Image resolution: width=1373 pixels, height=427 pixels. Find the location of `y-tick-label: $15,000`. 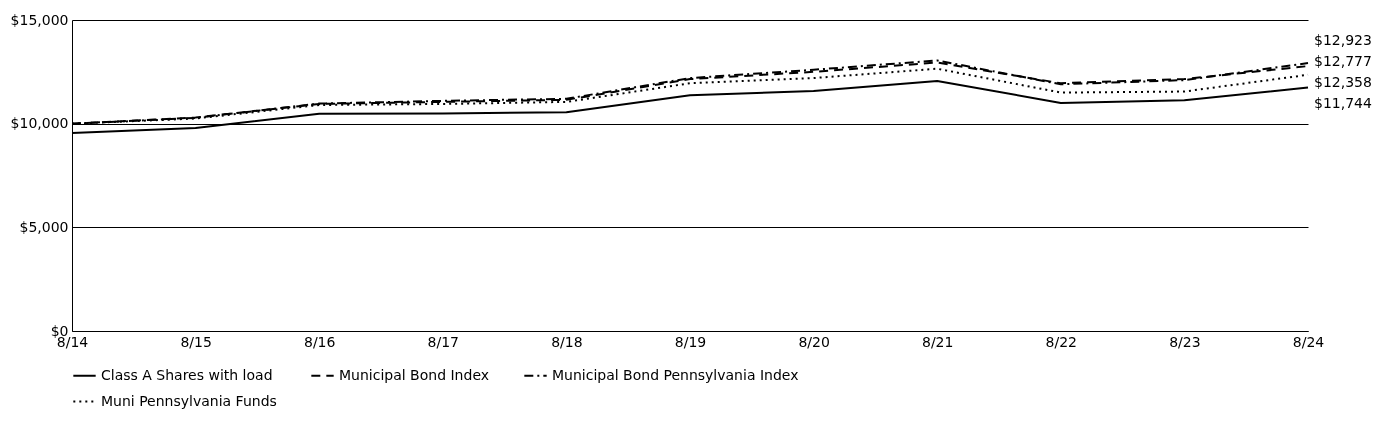

y-tick-label: $15,000 is located at coordinates (39, 19).